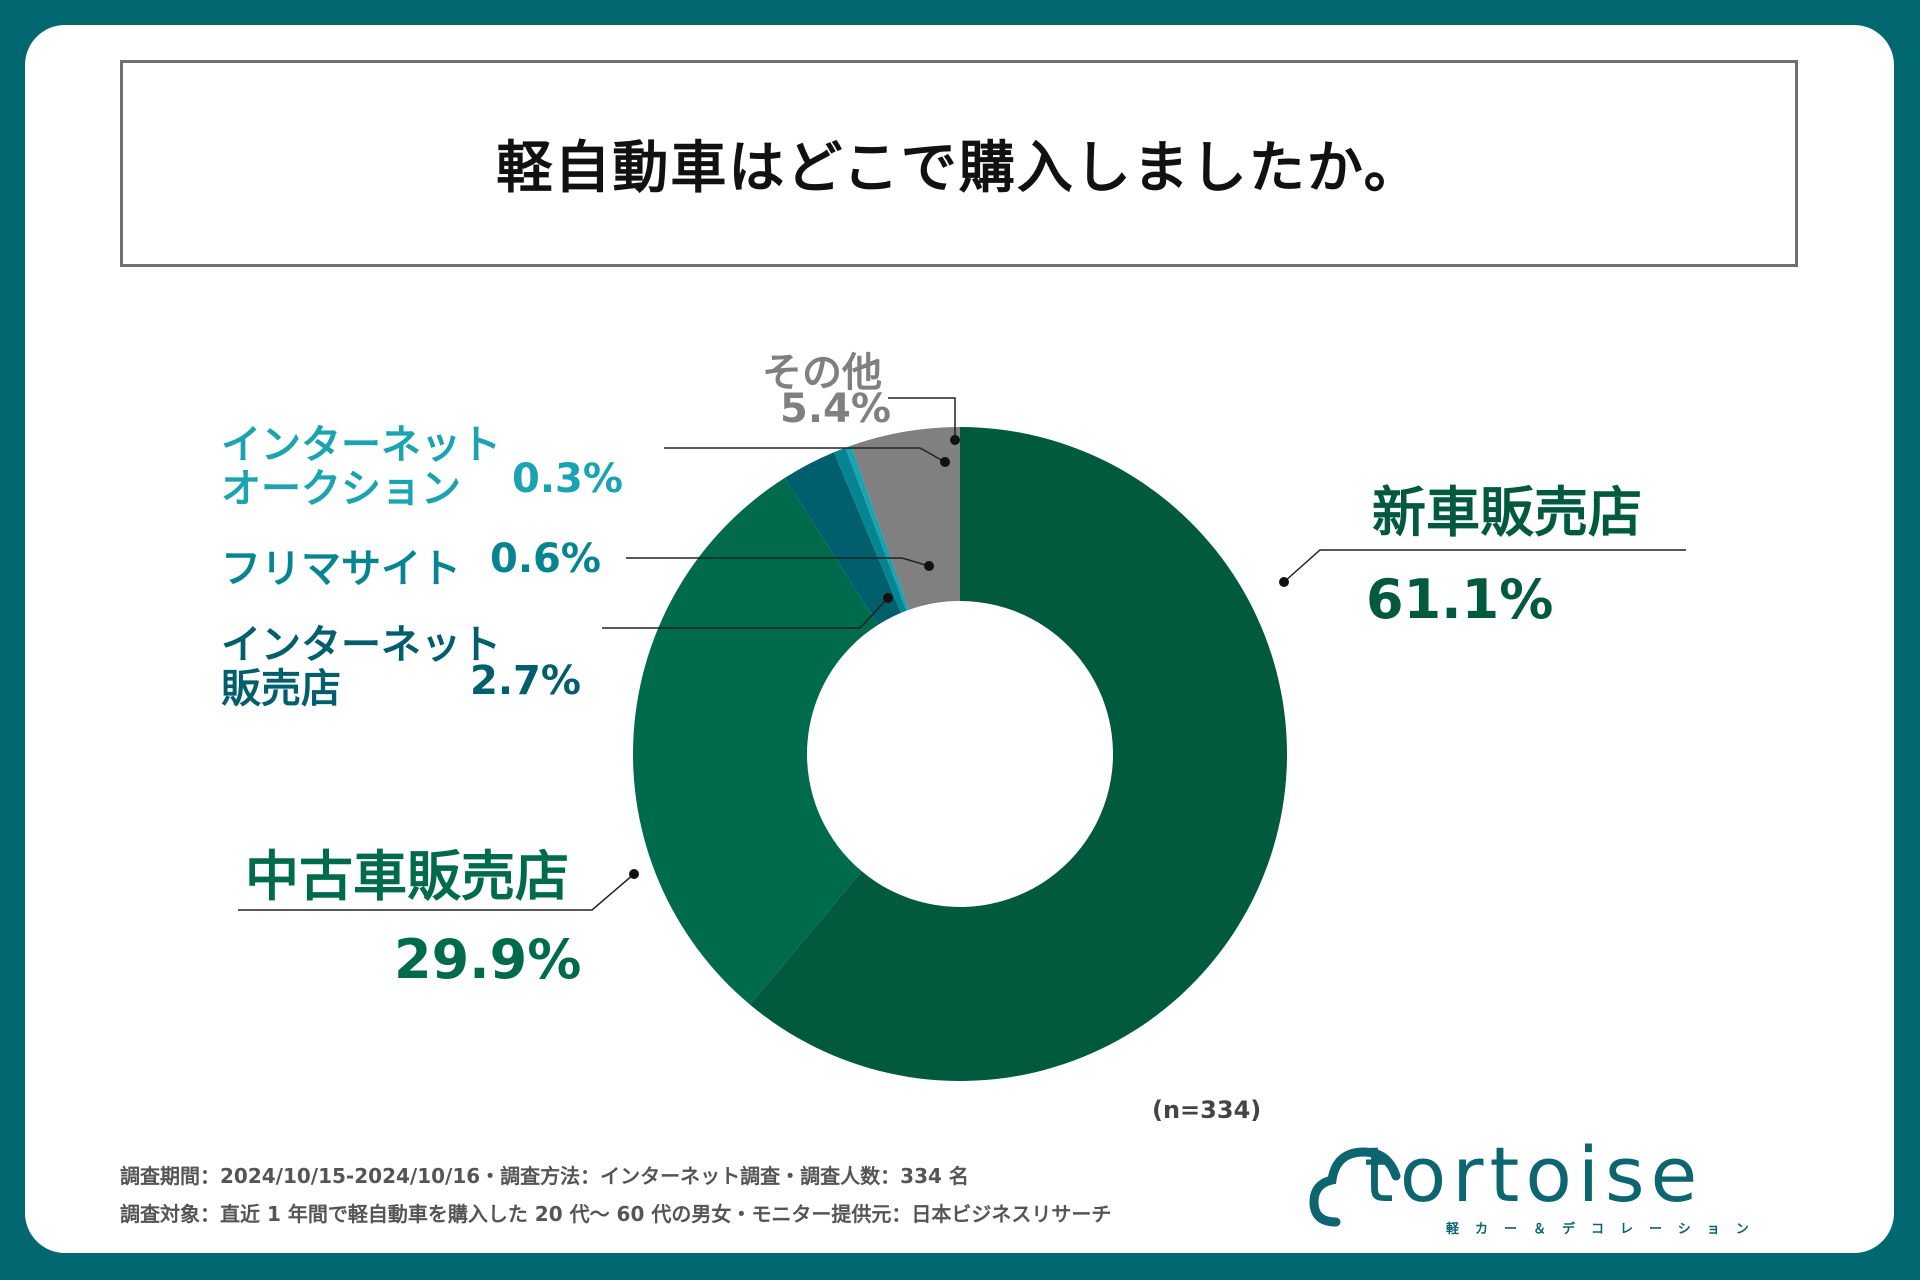 The width and height of the screenshot is (1920, 1280). Describe the element at coordinates (756, 741) in the screenshot. I see `slice-used-car-dealer` at that location.